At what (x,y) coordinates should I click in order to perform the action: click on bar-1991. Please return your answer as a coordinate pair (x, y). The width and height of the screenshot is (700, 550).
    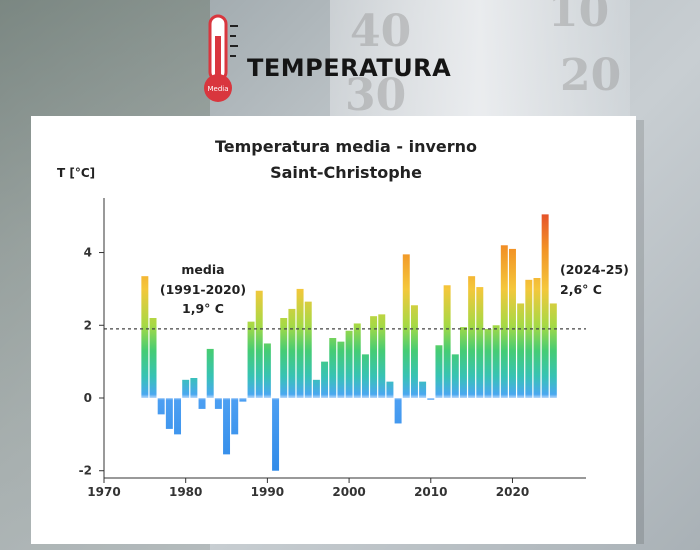
    Looking at the image, I should click on (276, 434).